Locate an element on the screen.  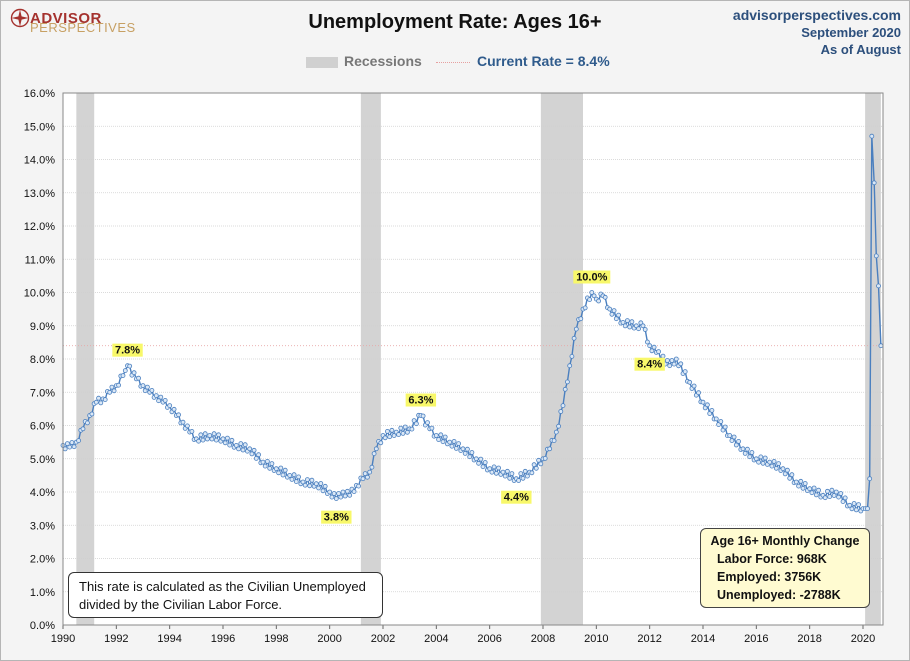
x-tick-label: 2020 is located at coordinates (863, 639).